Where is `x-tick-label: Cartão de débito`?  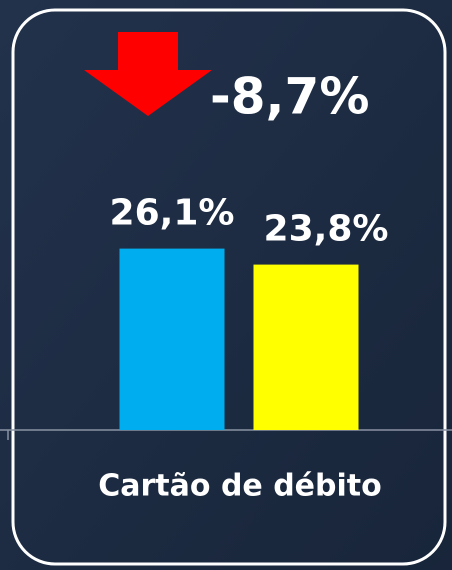 x-tick-label: Cartão de débito is located at coordinates (240, 486).